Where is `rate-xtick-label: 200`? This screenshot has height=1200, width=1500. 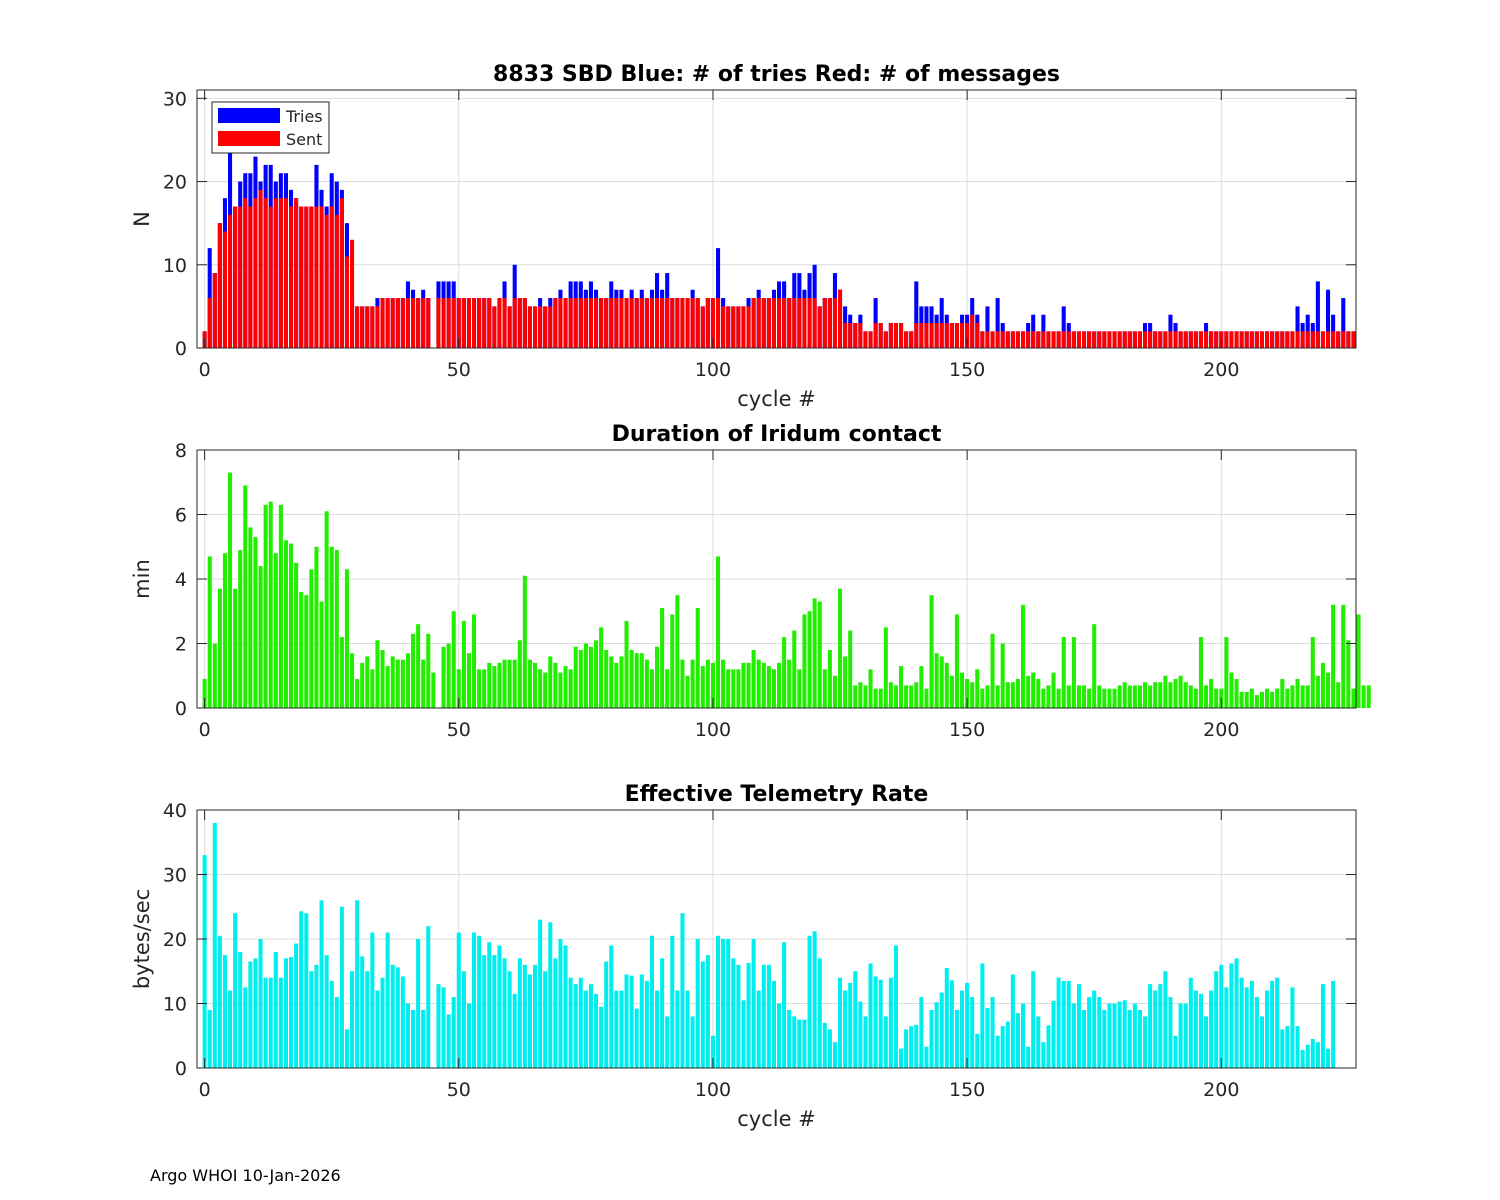 rate-xtick-label: 200 is located at coordinates (1221, 1090).